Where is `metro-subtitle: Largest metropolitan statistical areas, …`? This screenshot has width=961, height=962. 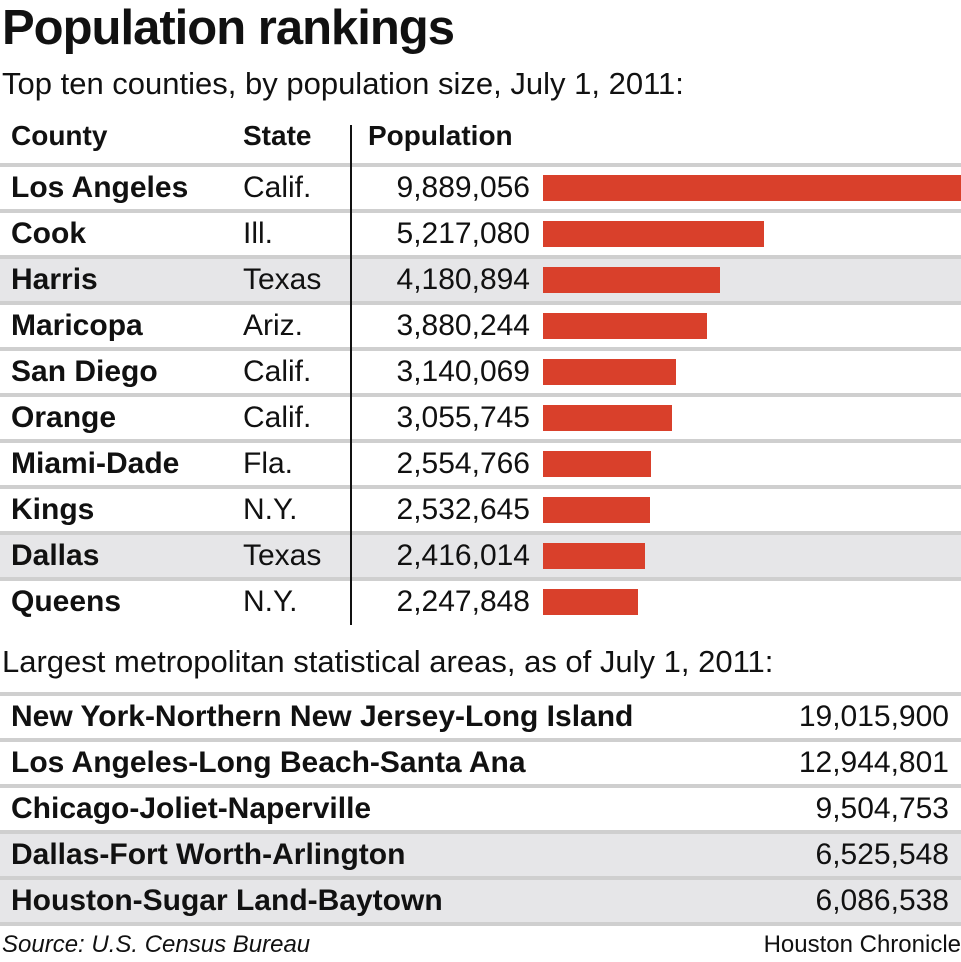
metro-subtitle: Largest metropolitan statistical areas, … is located at coordinates (388, 661).